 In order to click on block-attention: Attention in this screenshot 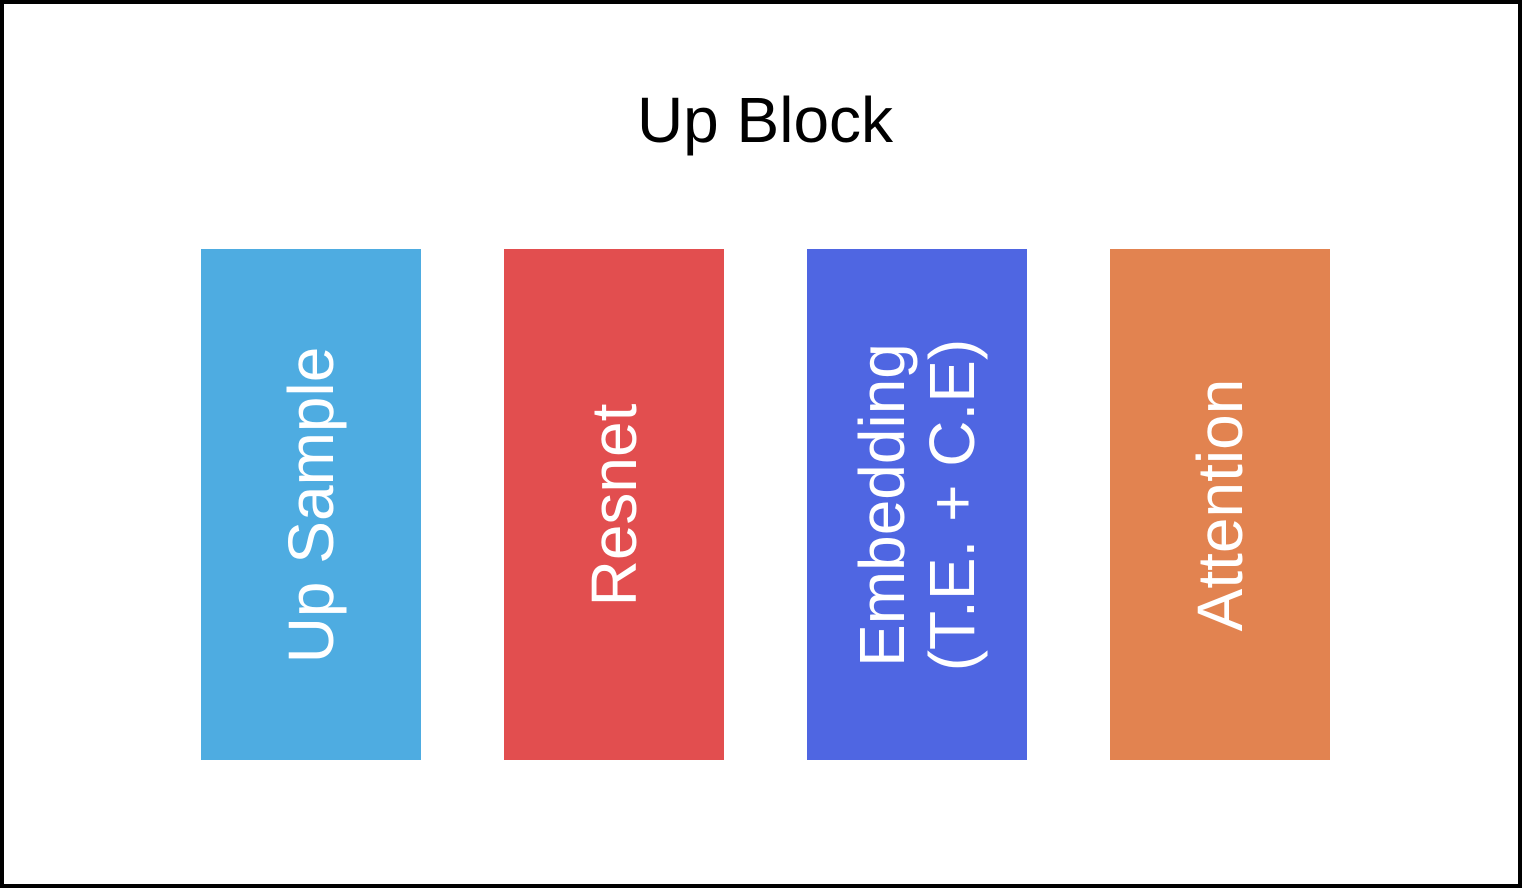, I will do `click(1220, 504)`.